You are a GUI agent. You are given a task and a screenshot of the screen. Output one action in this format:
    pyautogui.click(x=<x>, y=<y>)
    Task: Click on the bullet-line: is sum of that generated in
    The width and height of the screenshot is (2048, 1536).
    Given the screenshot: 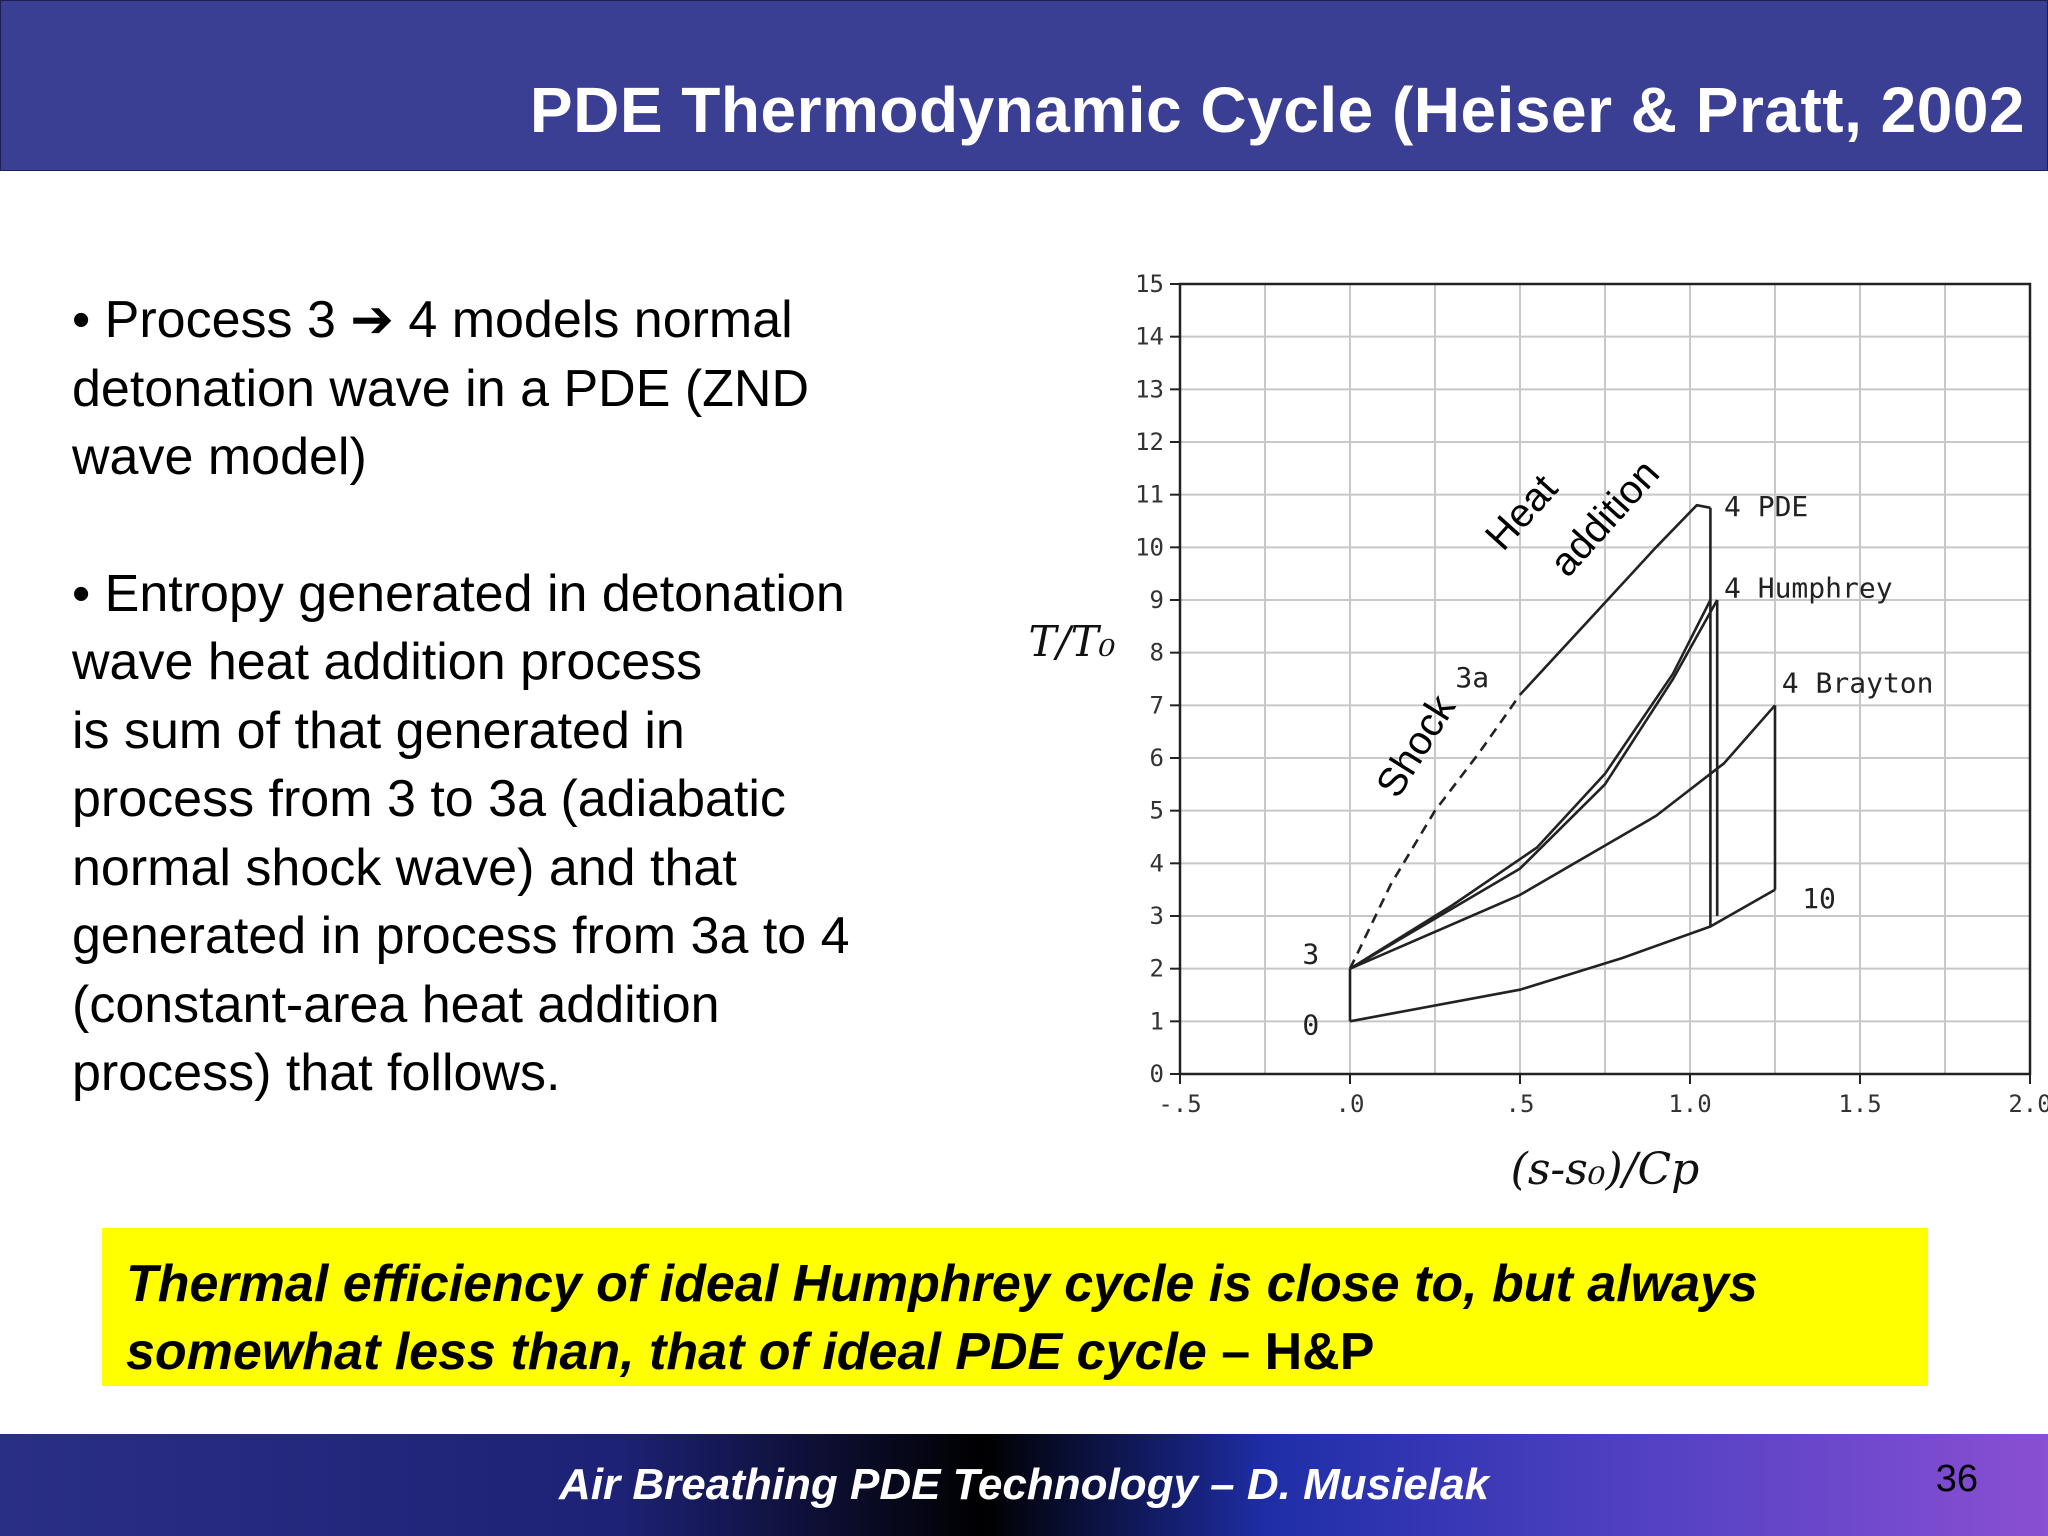 What is the action you would take?
    pyautogui.click(x=378, y=730)
    